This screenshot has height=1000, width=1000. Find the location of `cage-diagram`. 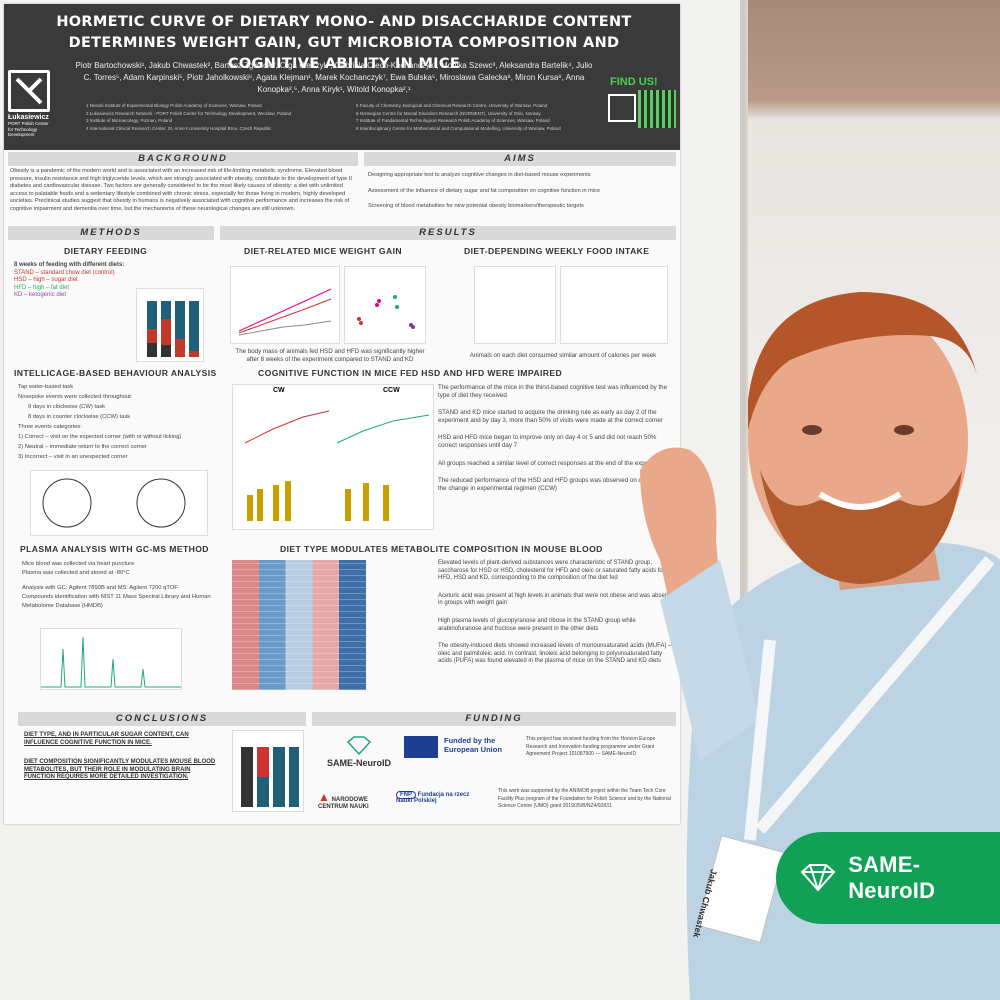

cage-diagram is located at coordinates (119, 503).